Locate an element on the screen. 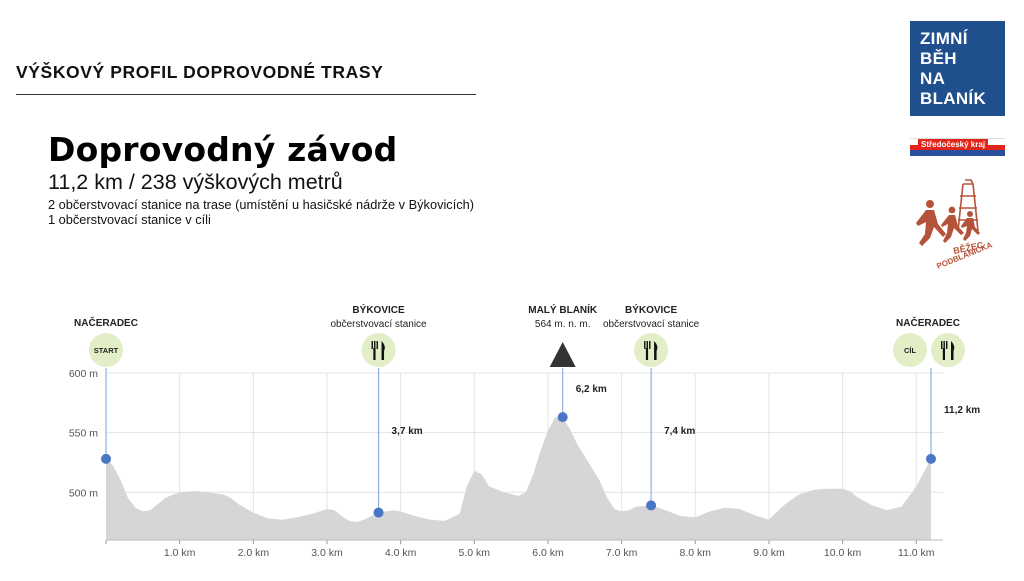 The image size is (1024, 581). marker-subtitle: 564 m. n. m. is located at coordinates (563, 324).